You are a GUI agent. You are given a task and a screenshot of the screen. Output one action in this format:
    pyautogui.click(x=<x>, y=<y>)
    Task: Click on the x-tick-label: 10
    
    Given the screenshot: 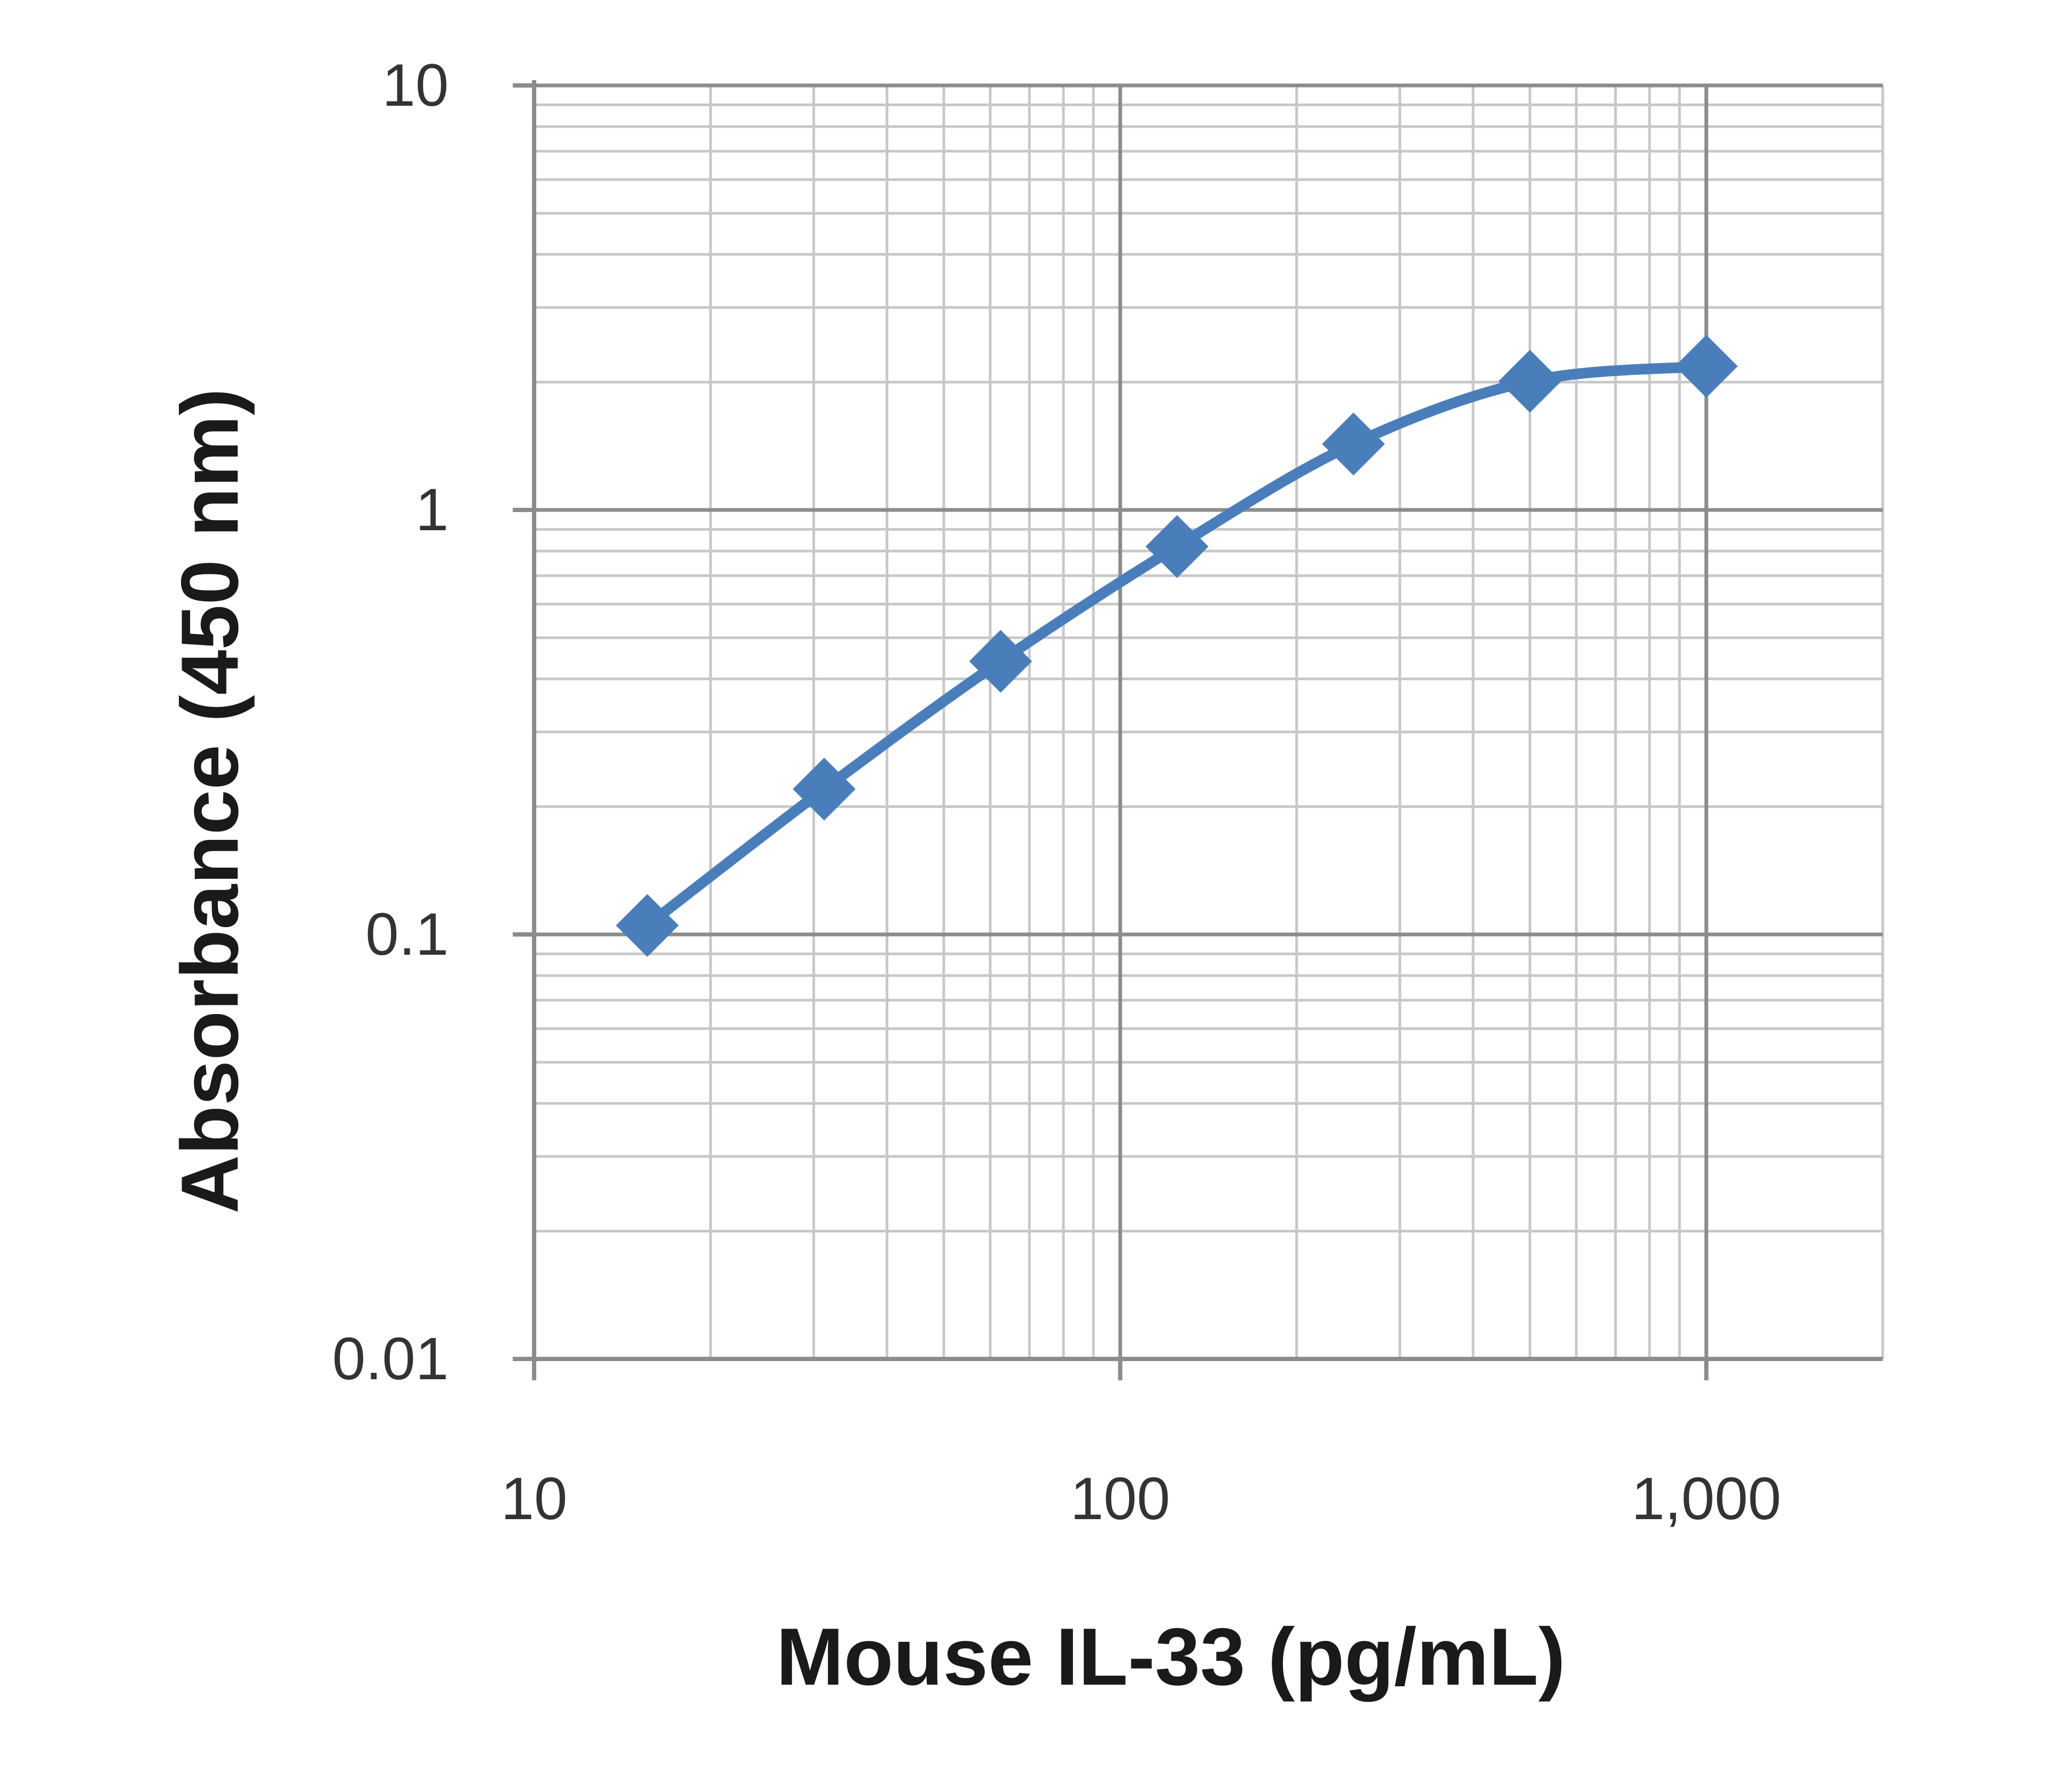 What is the action you would take?
    pyautogui.click(x=534, y=1499)
    